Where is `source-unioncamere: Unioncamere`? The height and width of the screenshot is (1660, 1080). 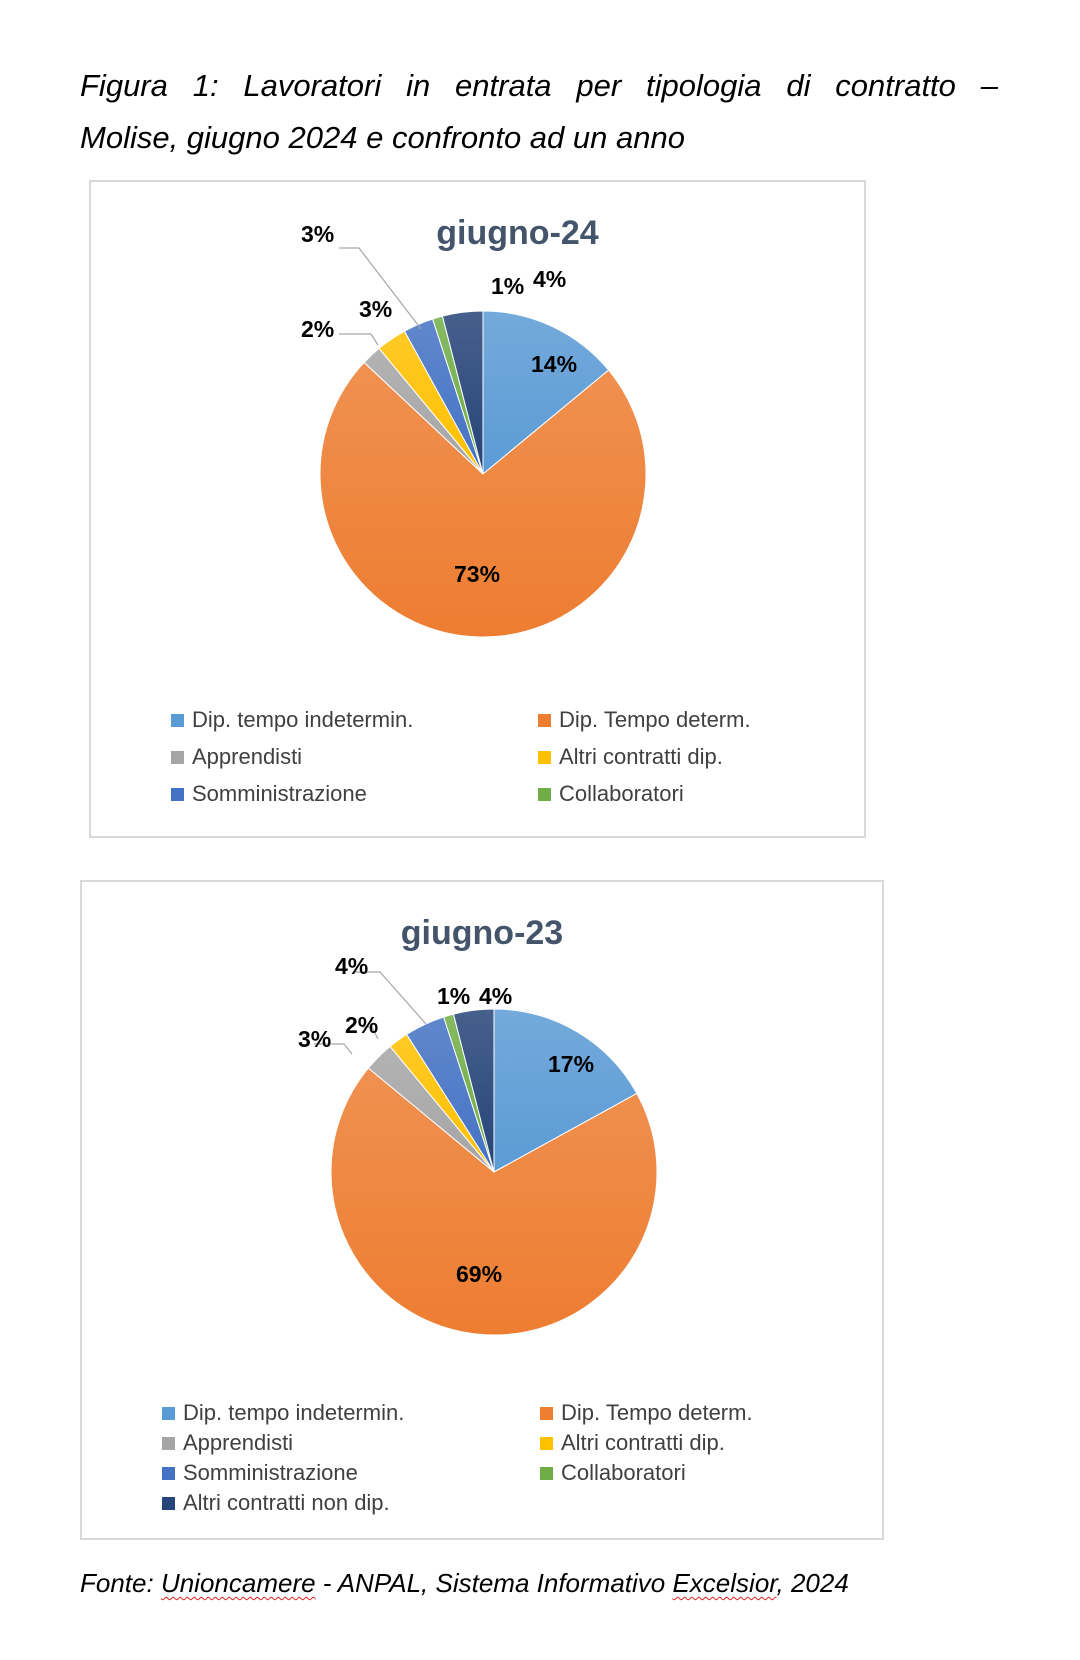 source-unioncamere: Unioncamere is located at coordinates (238, 1583).